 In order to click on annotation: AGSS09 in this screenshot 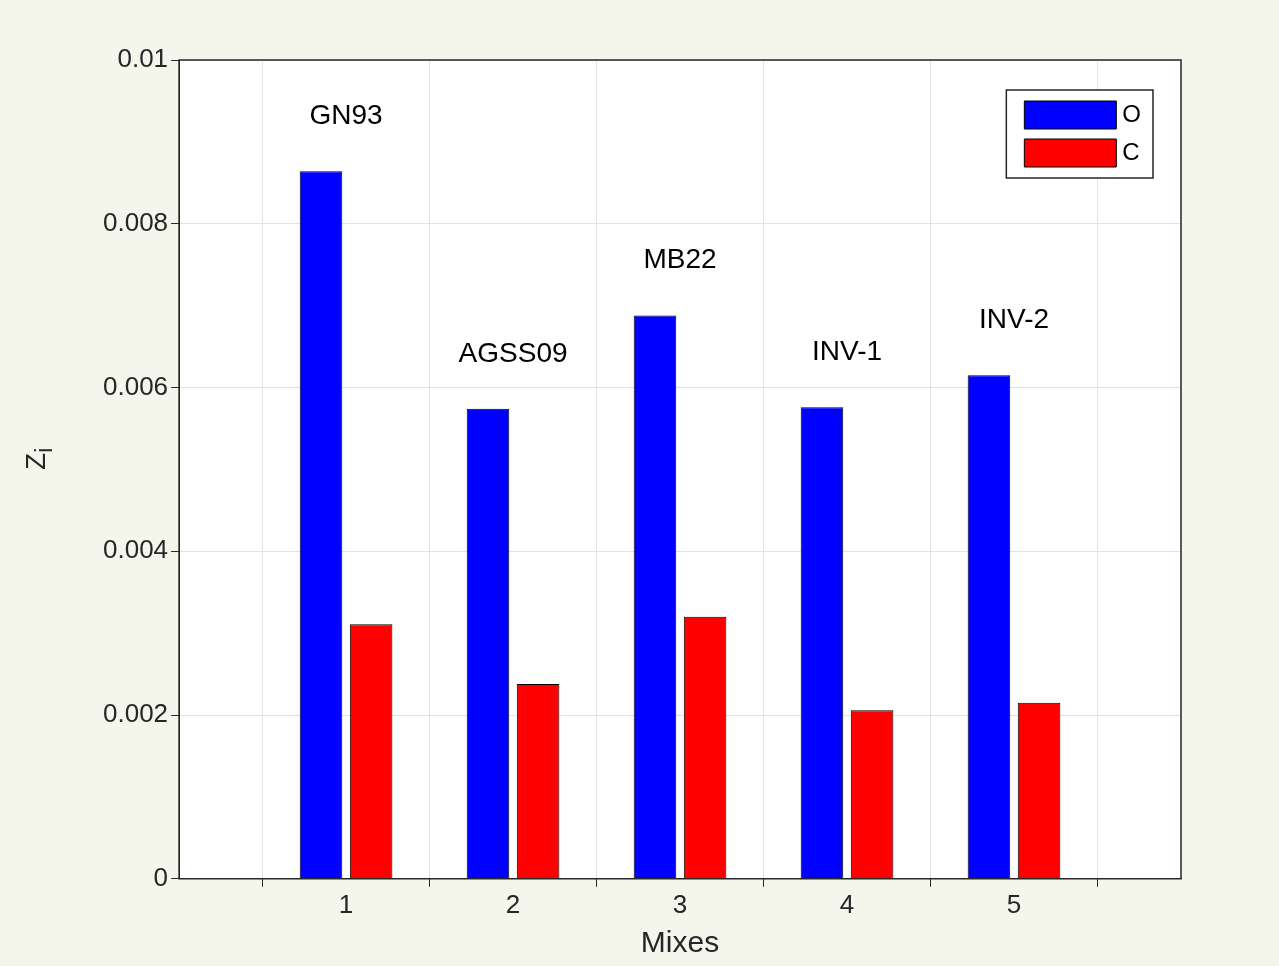, I will do `click(513, 352)`.